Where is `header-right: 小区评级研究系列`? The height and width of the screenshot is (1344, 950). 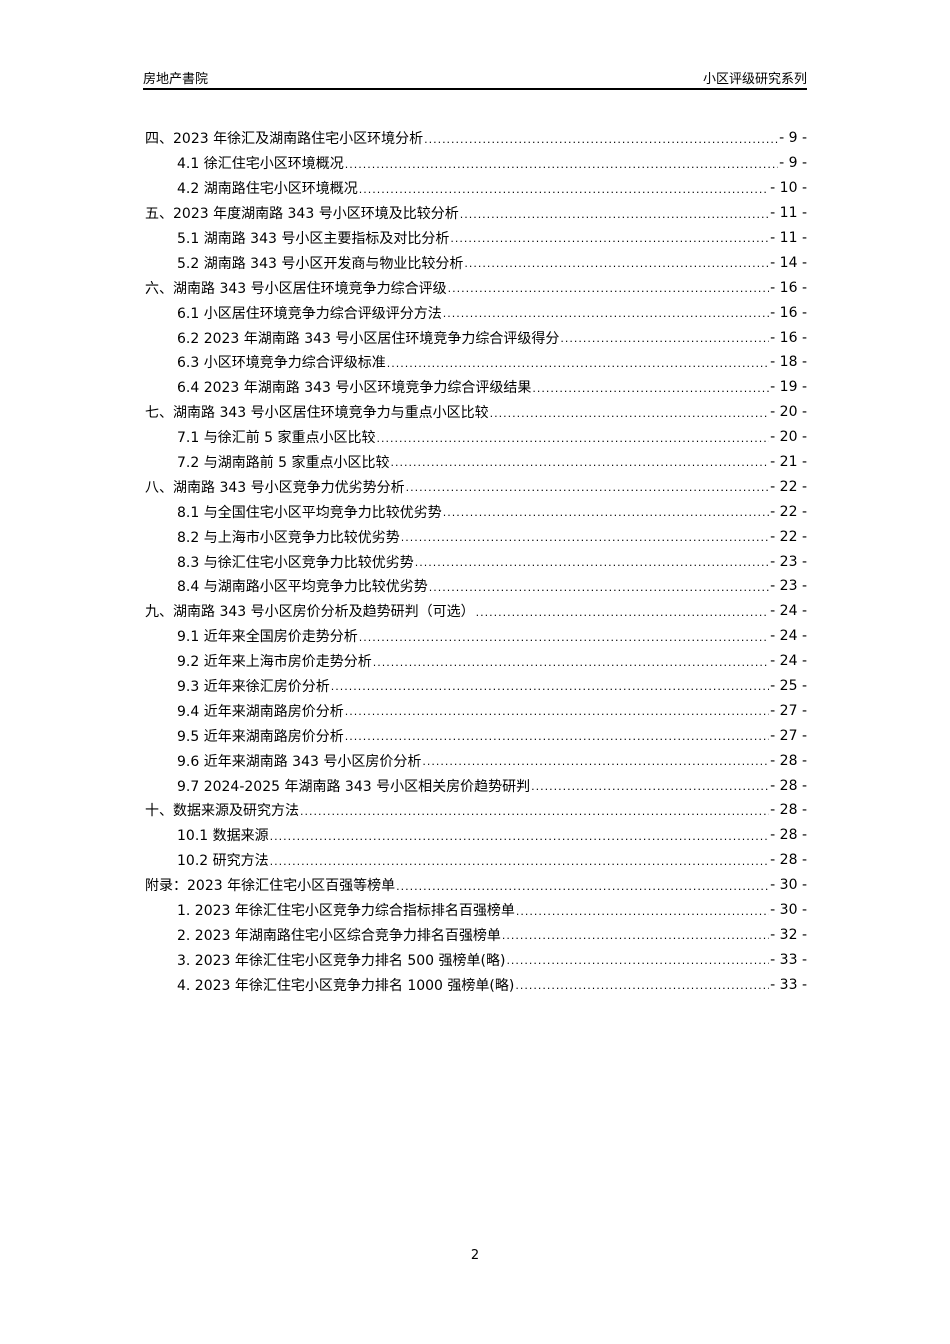
header-right: 小区评级研究系列 is located at coordinates (754, 79).